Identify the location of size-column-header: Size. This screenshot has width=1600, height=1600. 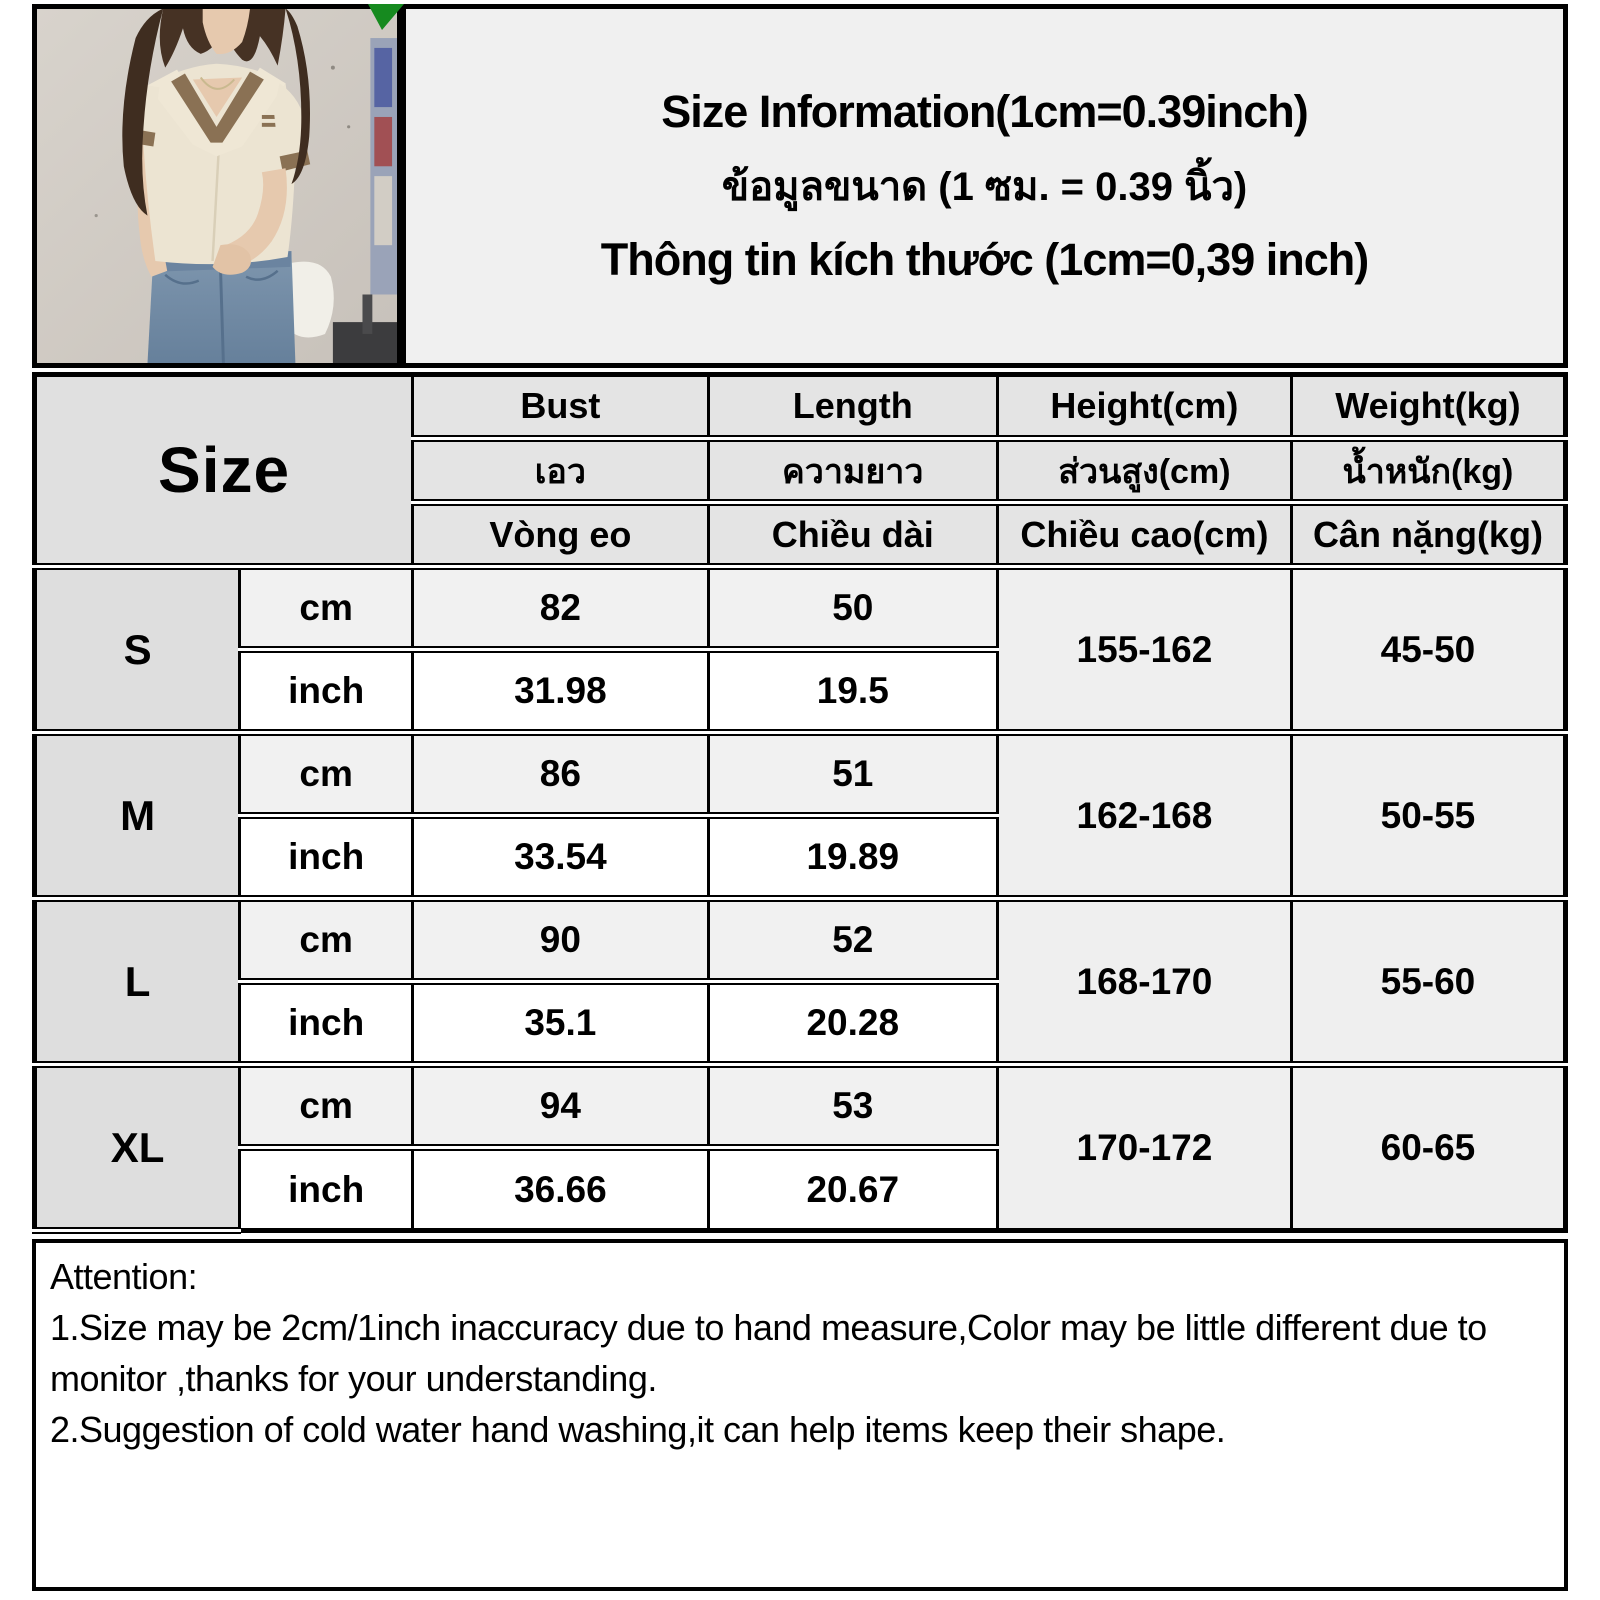
(223, 471).